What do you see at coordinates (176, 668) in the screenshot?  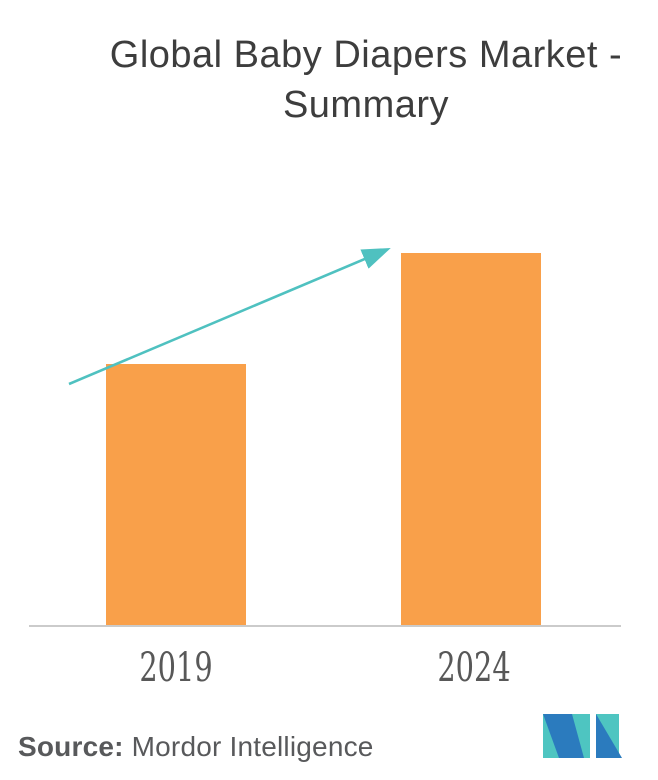 I see `axis-label-2019: 2019` at bounding box center [176, 668].